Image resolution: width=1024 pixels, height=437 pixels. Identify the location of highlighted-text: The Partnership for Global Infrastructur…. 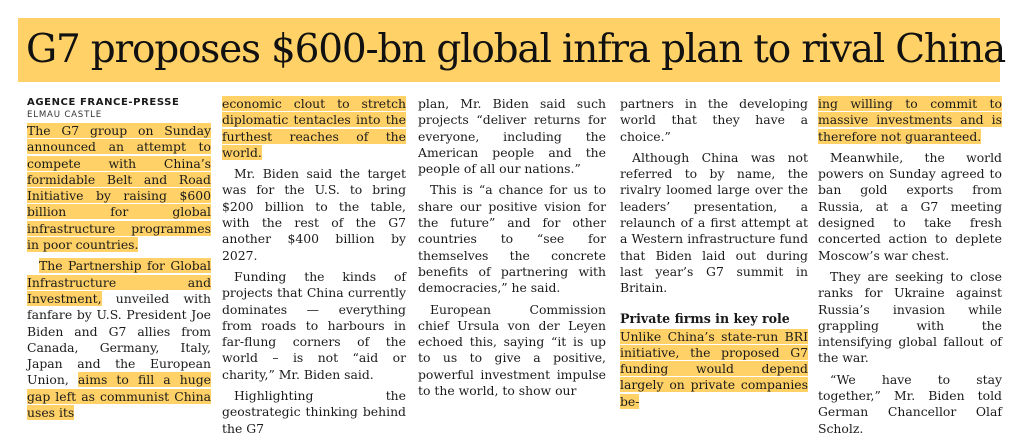
(119, 282).